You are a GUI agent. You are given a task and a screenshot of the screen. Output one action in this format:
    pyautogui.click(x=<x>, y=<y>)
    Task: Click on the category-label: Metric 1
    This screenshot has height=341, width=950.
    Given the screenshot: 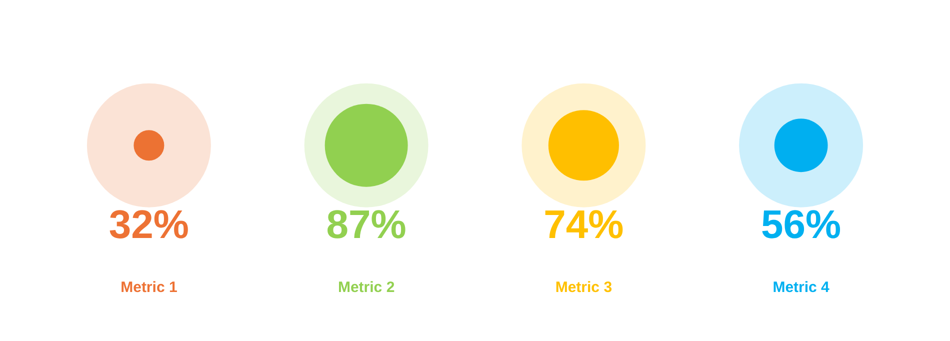 What is the action you would take?
    pyautogui.click(x=149, y=287)
    